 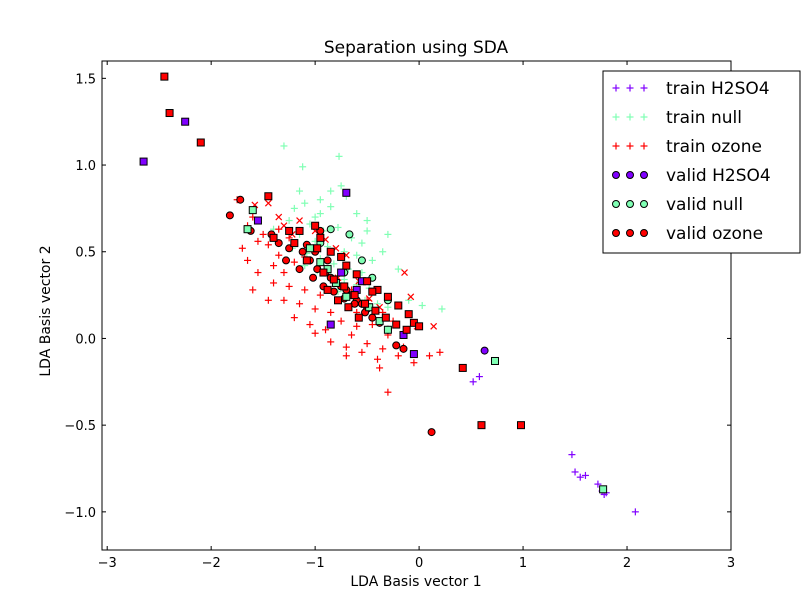 What do you see at coordinates (644, 88) in the screenshot?
I see `legend-marker-train-h2so4` at bounding box center [644, 88].